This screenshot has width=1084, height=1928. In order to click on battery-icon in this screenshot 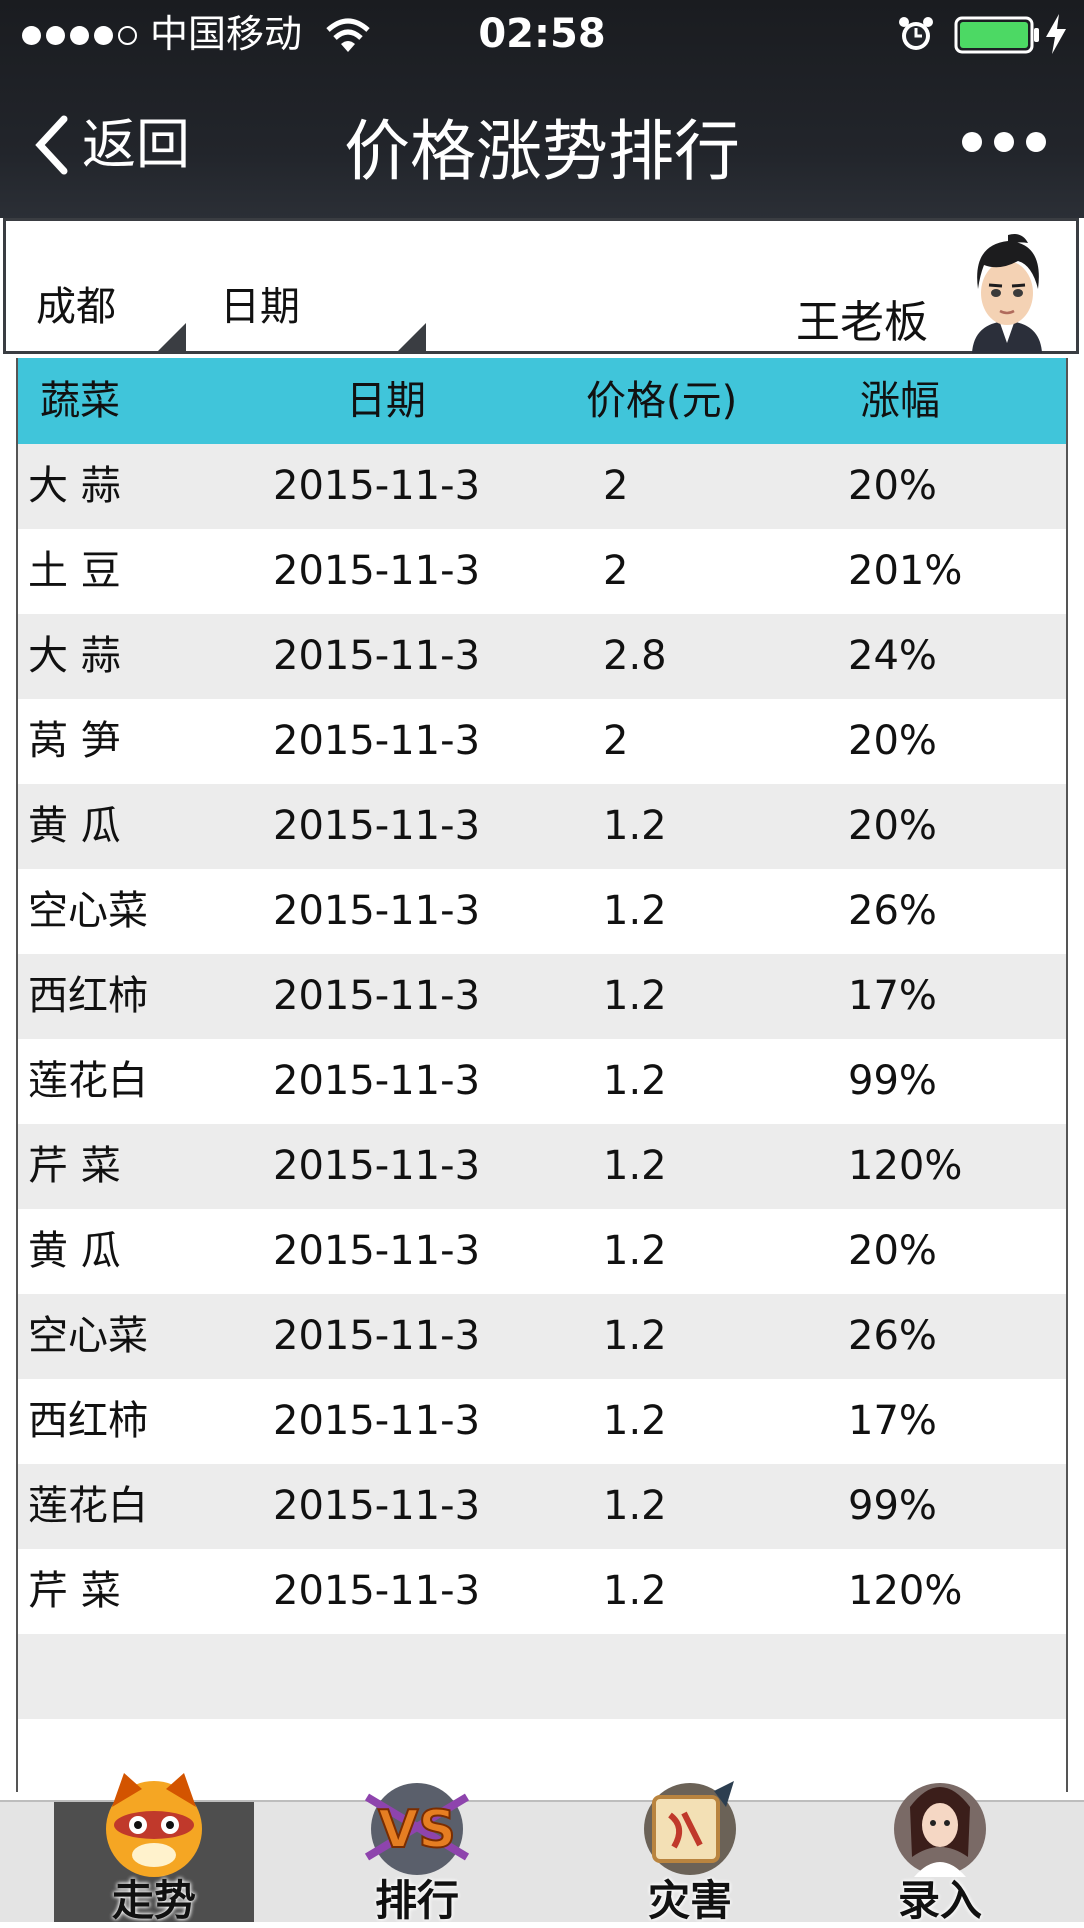, I will do `click(996, 35)`.